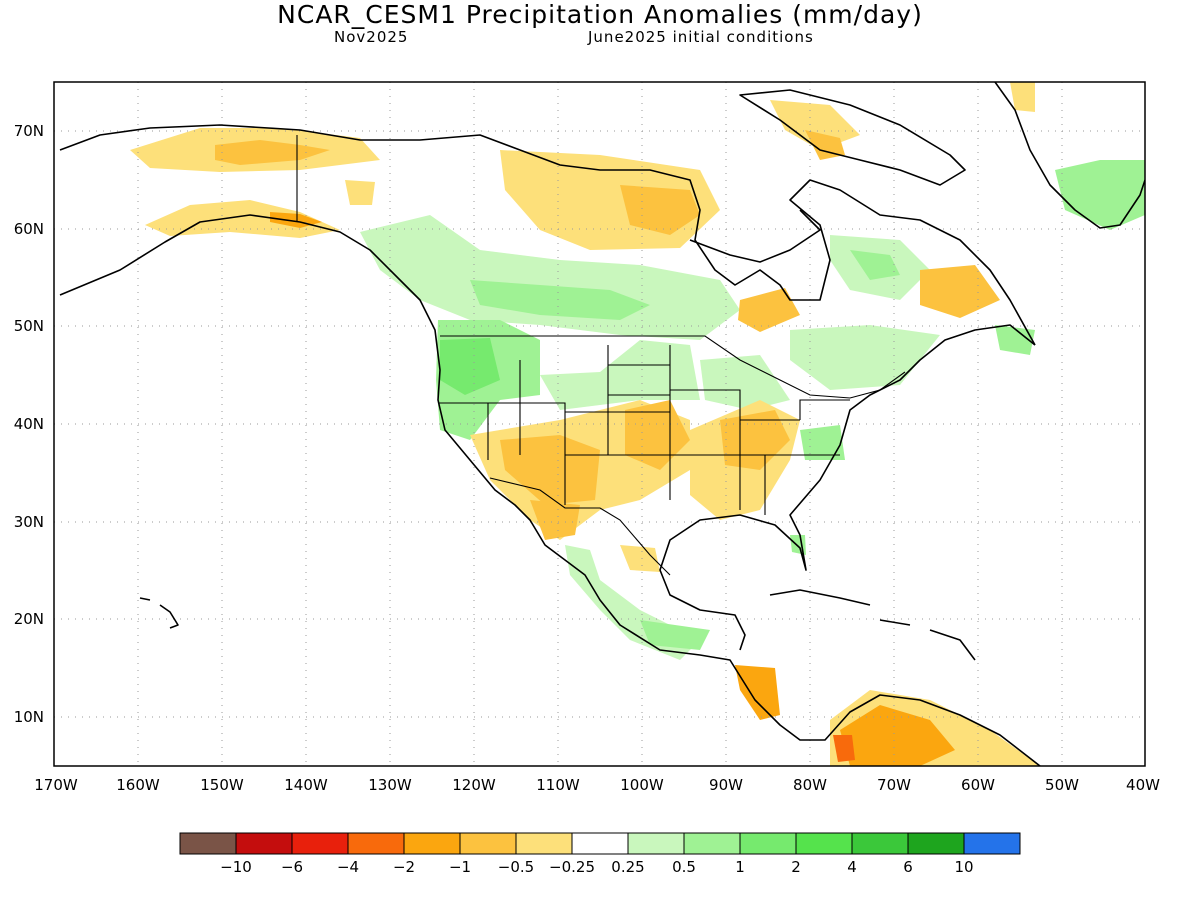 The image size is (1200, 900). What do you see at coordinates (550, 470) in the screenshot?
I see `anomaly-dry-southwest-core` at bounding box center [550, 470].